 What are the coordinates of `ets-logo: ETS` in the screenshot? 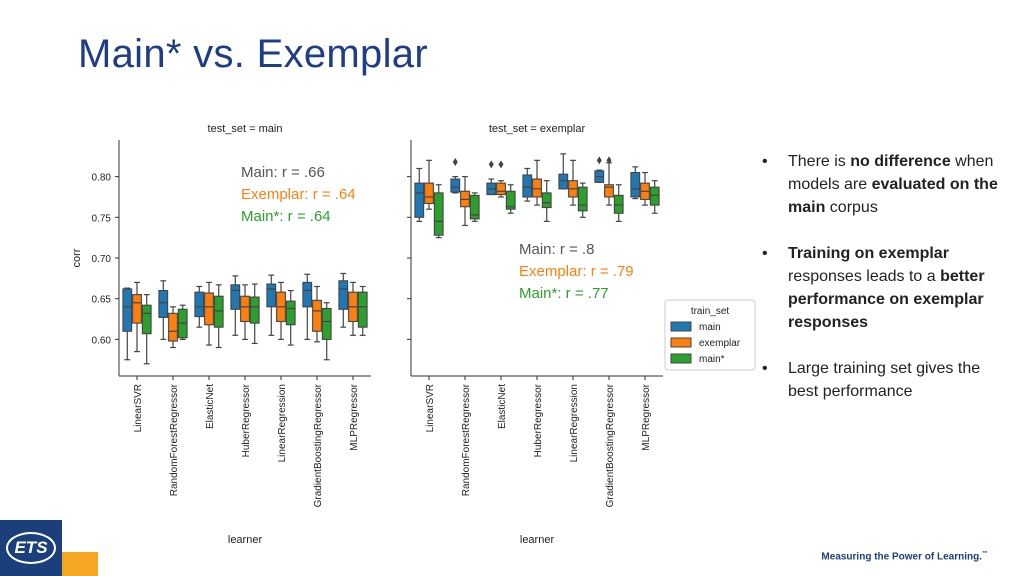 It's located at (31, 548).